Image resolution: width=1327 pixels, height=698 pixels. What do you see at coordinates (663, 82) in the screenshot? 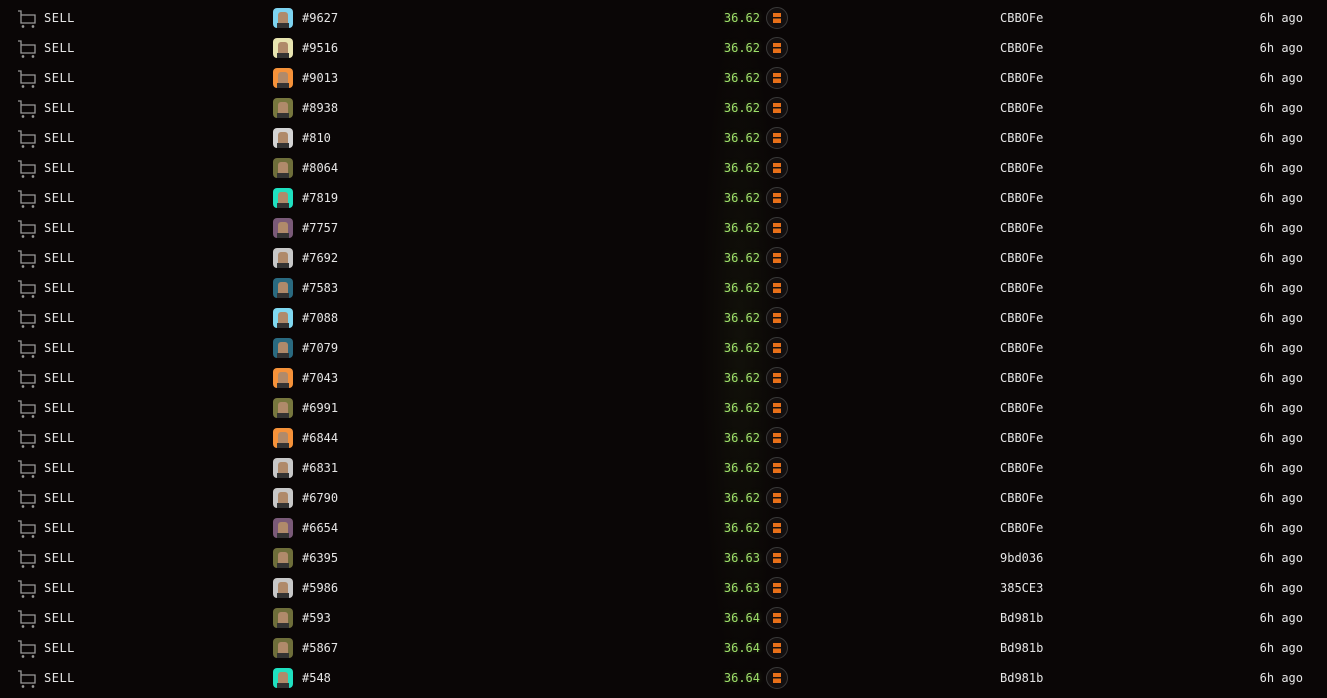
I see `table-row: SELL #9013 36.62 CBBOFe 6h ago` at bounding box center [663, 82].